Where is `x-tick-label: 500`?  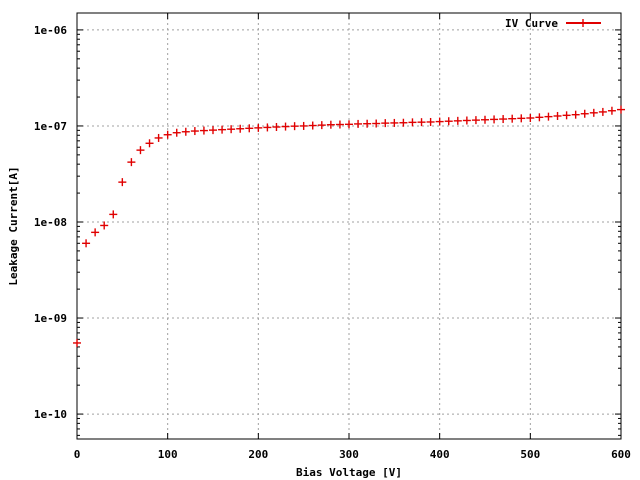 x-tick-label: 500 is located at coordinates (530, 454).